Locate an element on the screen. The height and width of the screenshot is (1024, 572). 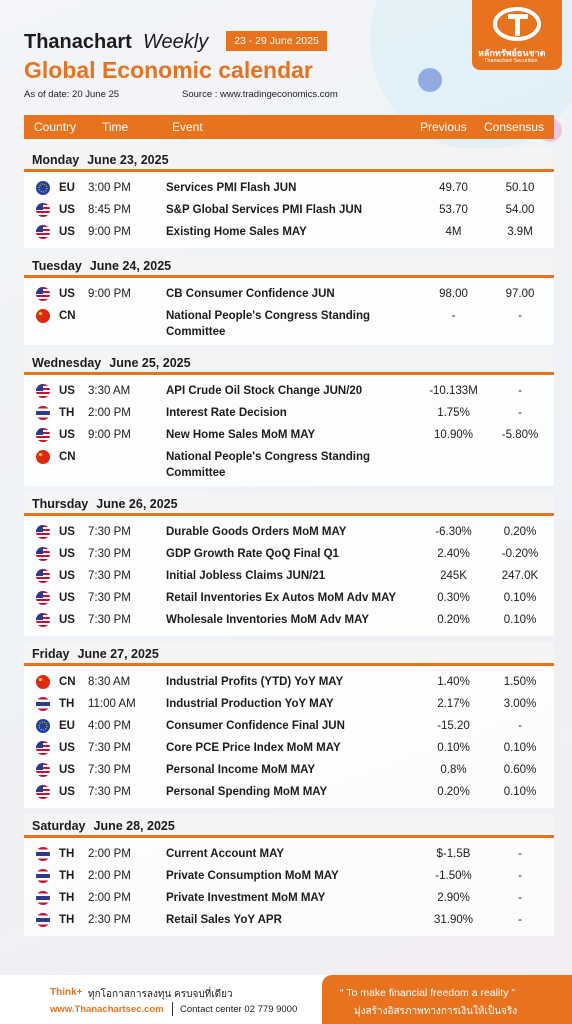
event-row: US 9:00 PM Existing Home Sales MAY 4M 3.9M is located at coordinates (289, 232).